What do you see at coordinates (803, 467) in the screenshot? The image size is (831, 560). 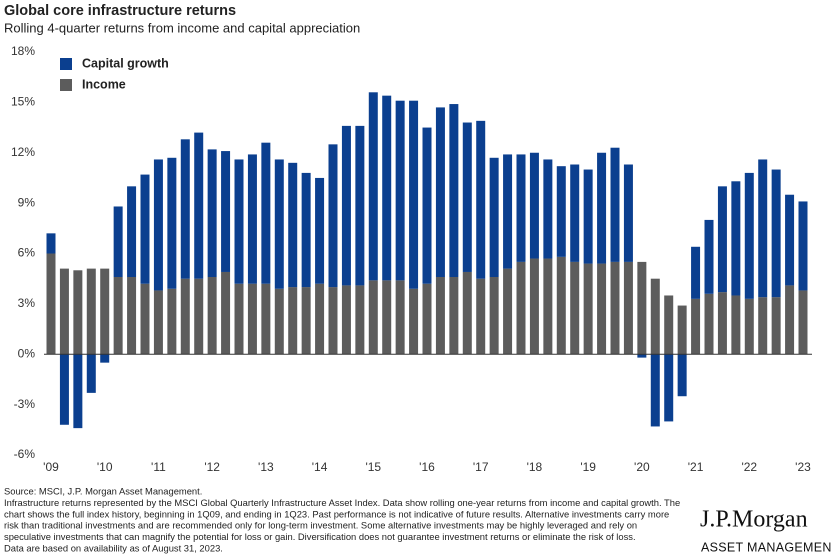 I see `x-tick-label: '23` at bounding box center [803, 467].